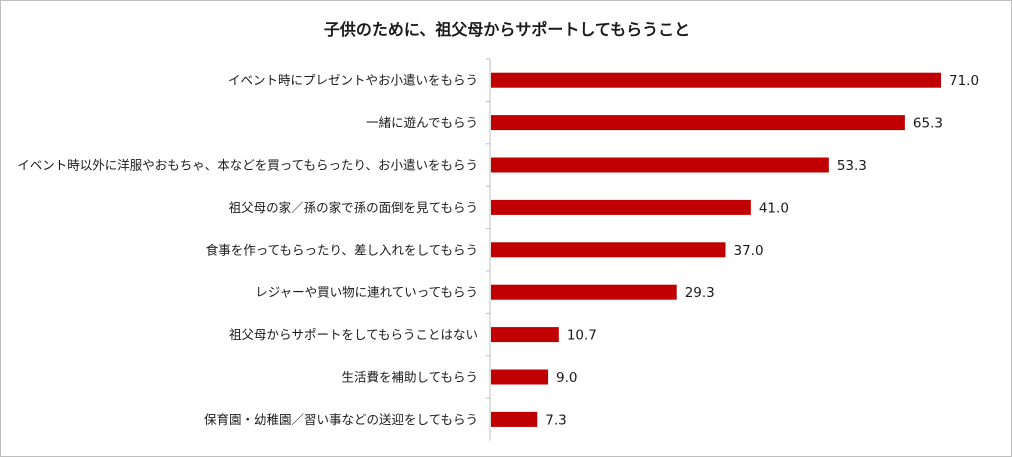  I want to click on value-label: 29.3, so click(700, 293).